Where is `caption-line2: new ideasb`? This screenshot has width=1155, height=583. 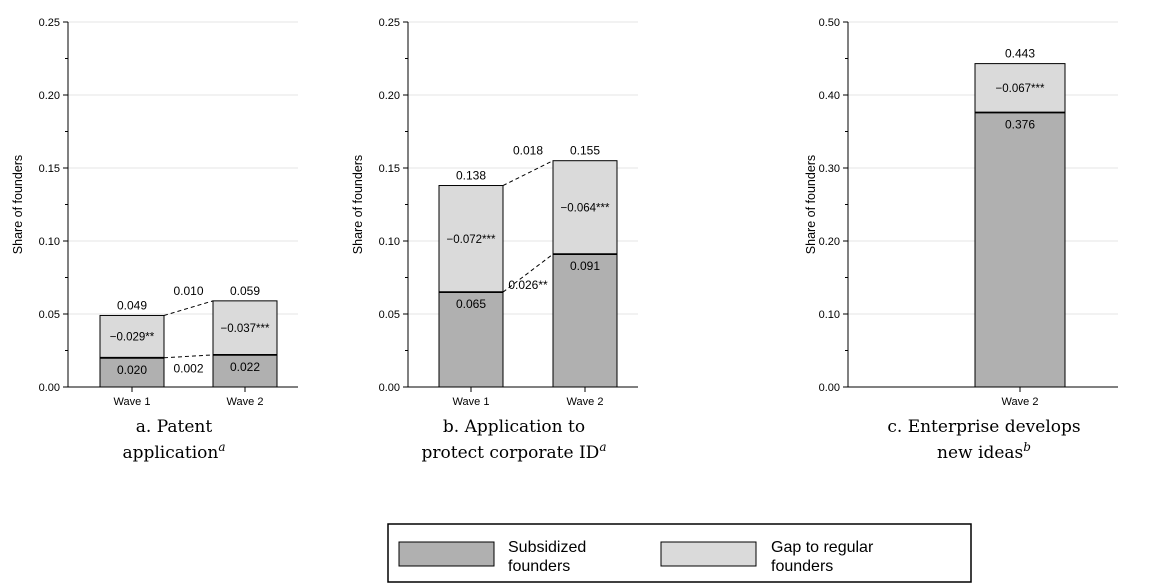
caption-line2: new ideasb is located at coordinates (984, 451).